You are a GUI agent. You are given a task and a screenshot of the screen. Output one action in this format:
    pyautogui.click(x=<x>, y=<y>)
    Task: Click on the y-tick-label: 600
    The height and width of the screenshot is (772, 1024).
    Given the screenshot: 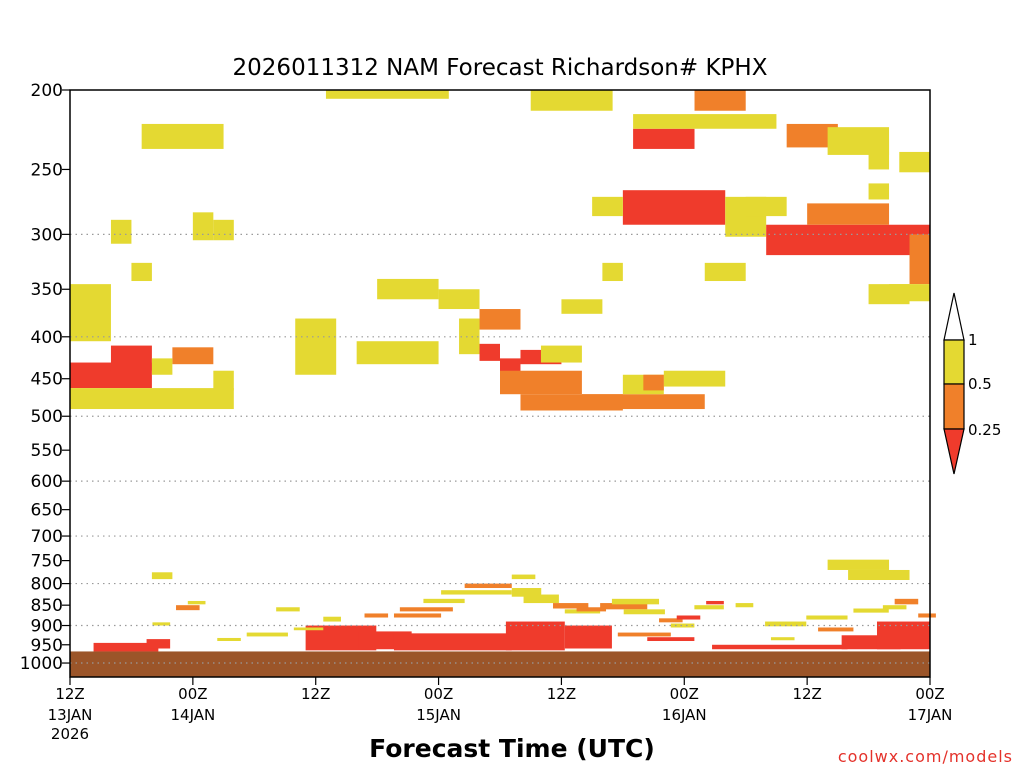 What is the action you would take?
    pyautogui.click(x=47, y=482)
    